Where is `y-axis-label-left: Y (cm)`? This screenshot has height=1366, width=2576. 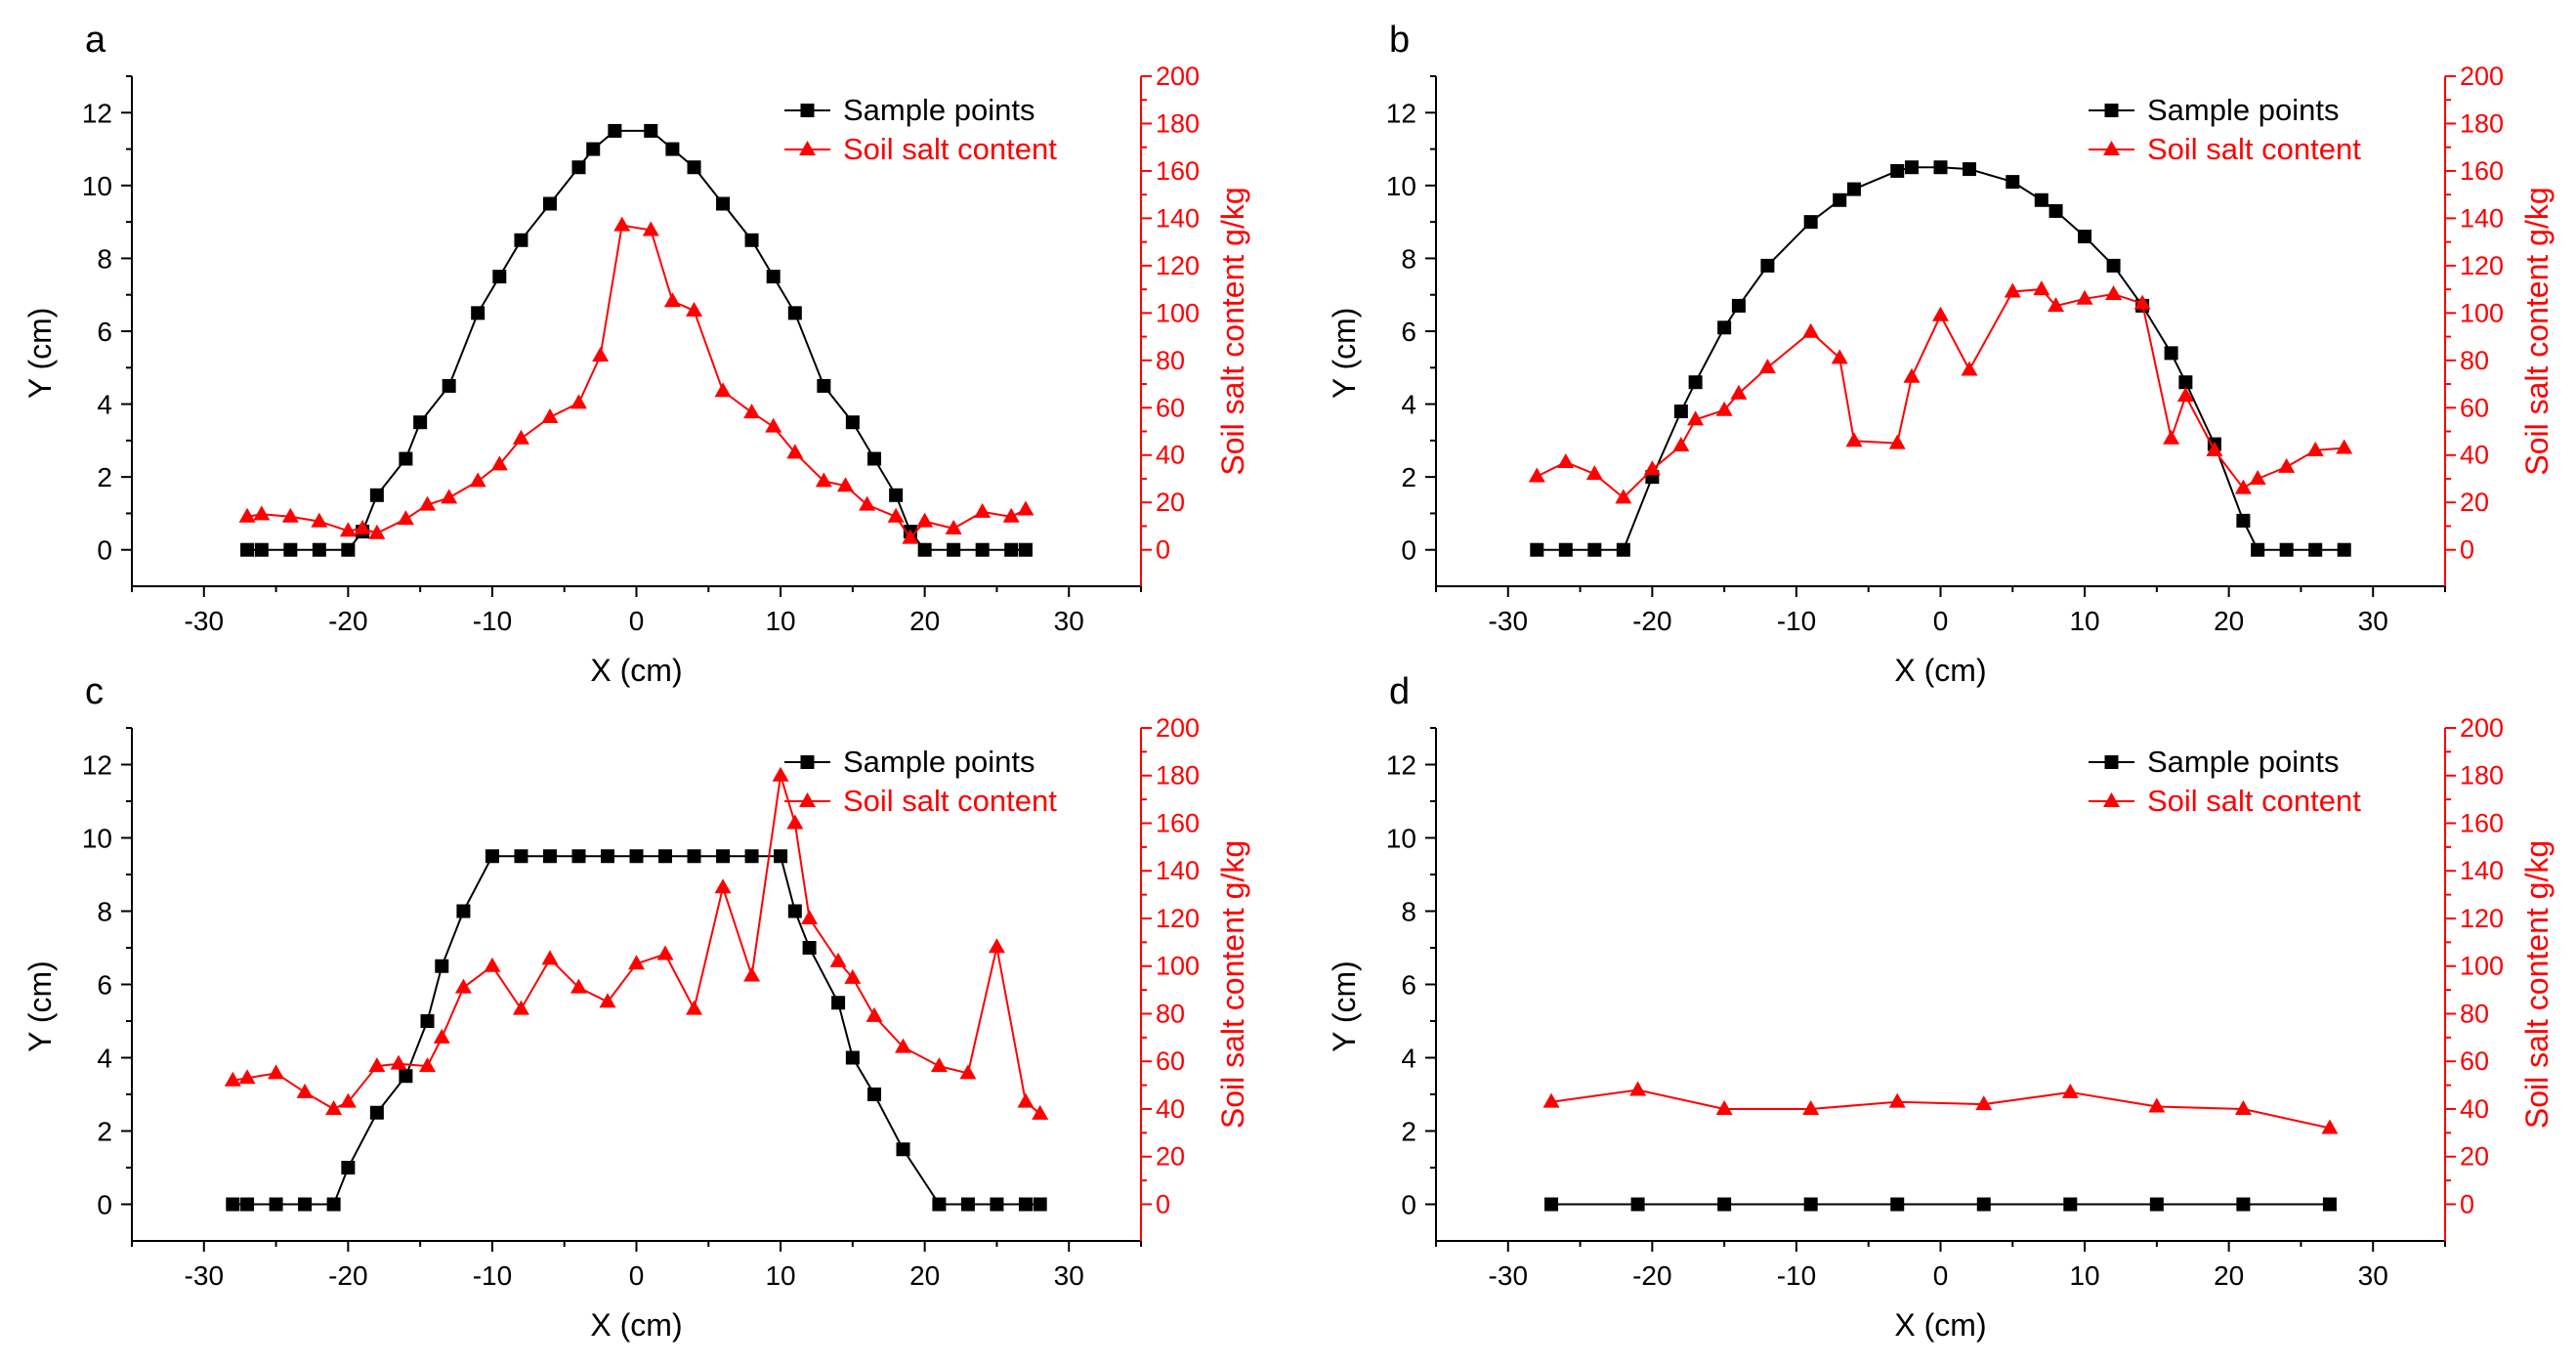 y-axis-label-left: Y (cm) is located at coordinates (40, 1006).